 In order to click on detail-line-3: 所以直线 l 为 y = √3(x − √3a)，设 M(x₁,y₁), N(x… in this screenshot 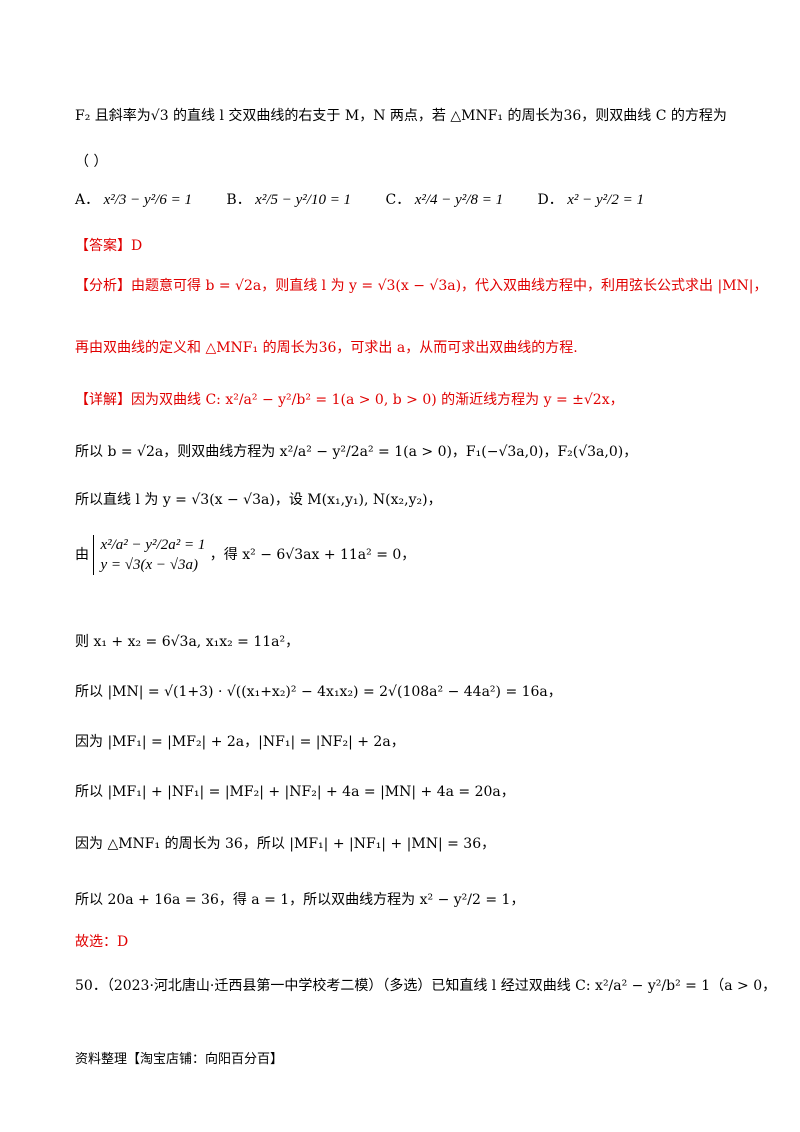, I will do `click(258, 500)`.